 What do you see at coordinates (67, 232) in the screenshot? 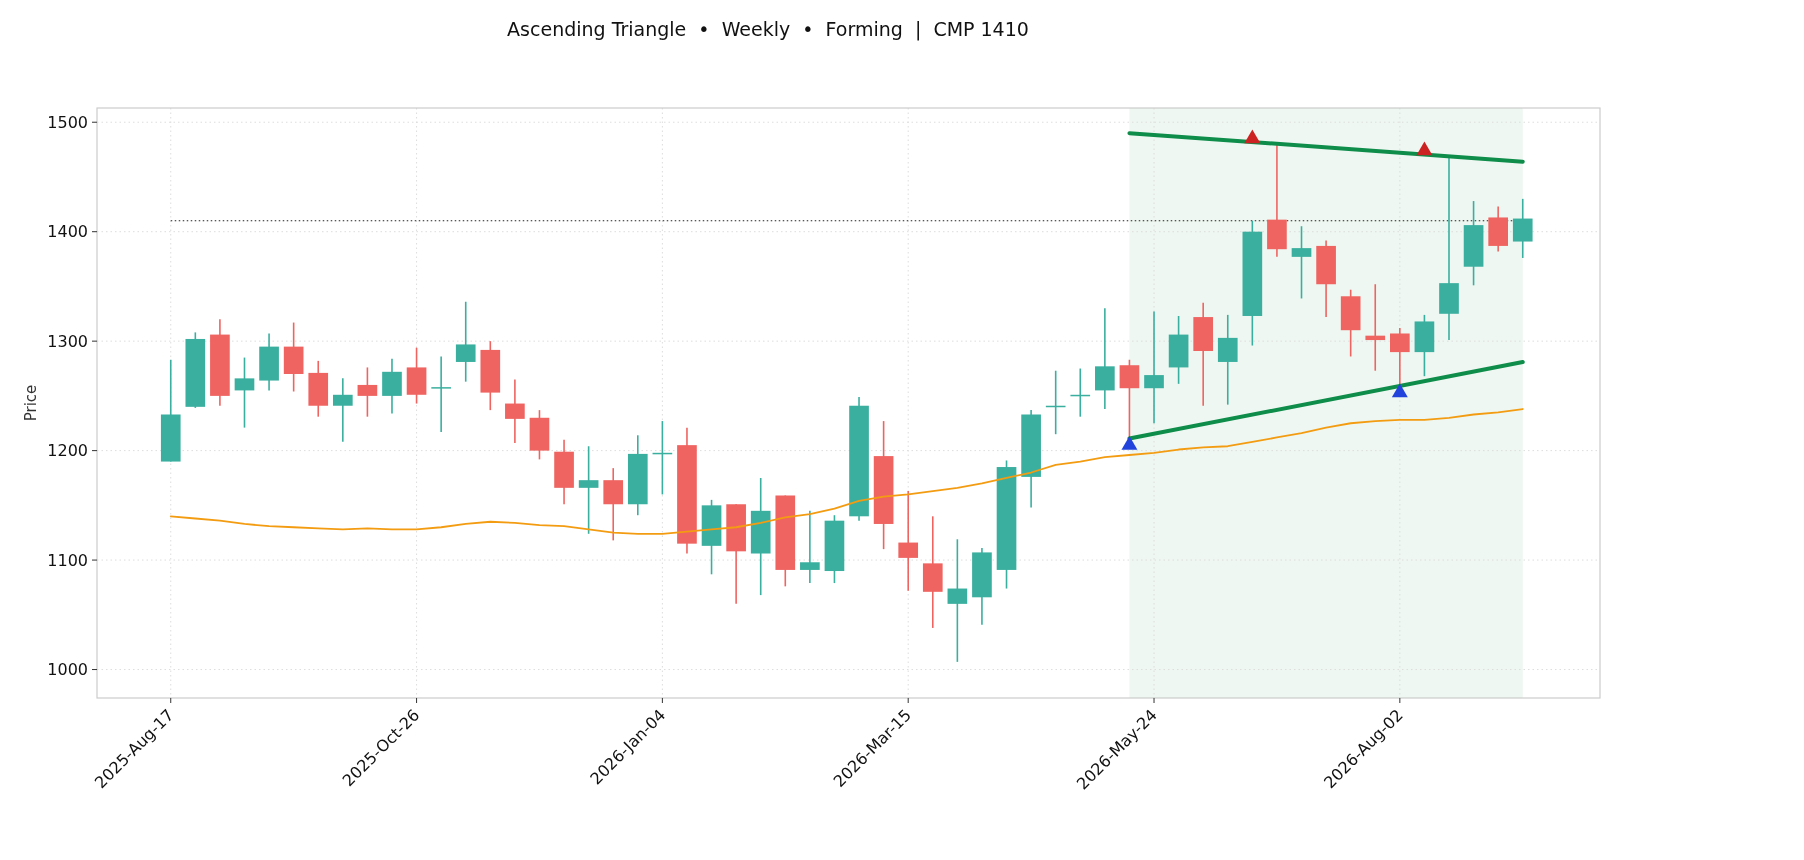
I see `y-tick-label: 1400` at bounding box center [67, 232].